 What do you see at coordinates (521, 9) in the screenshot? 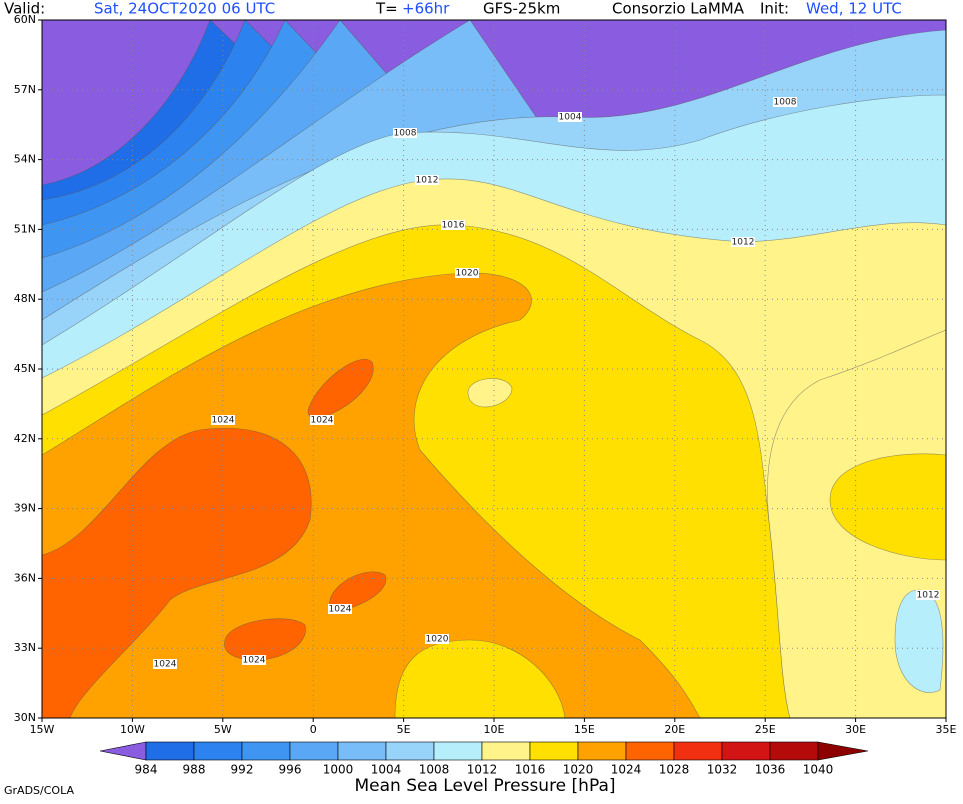
I see `model: GFS-25km` at bounding box center [521, 9].